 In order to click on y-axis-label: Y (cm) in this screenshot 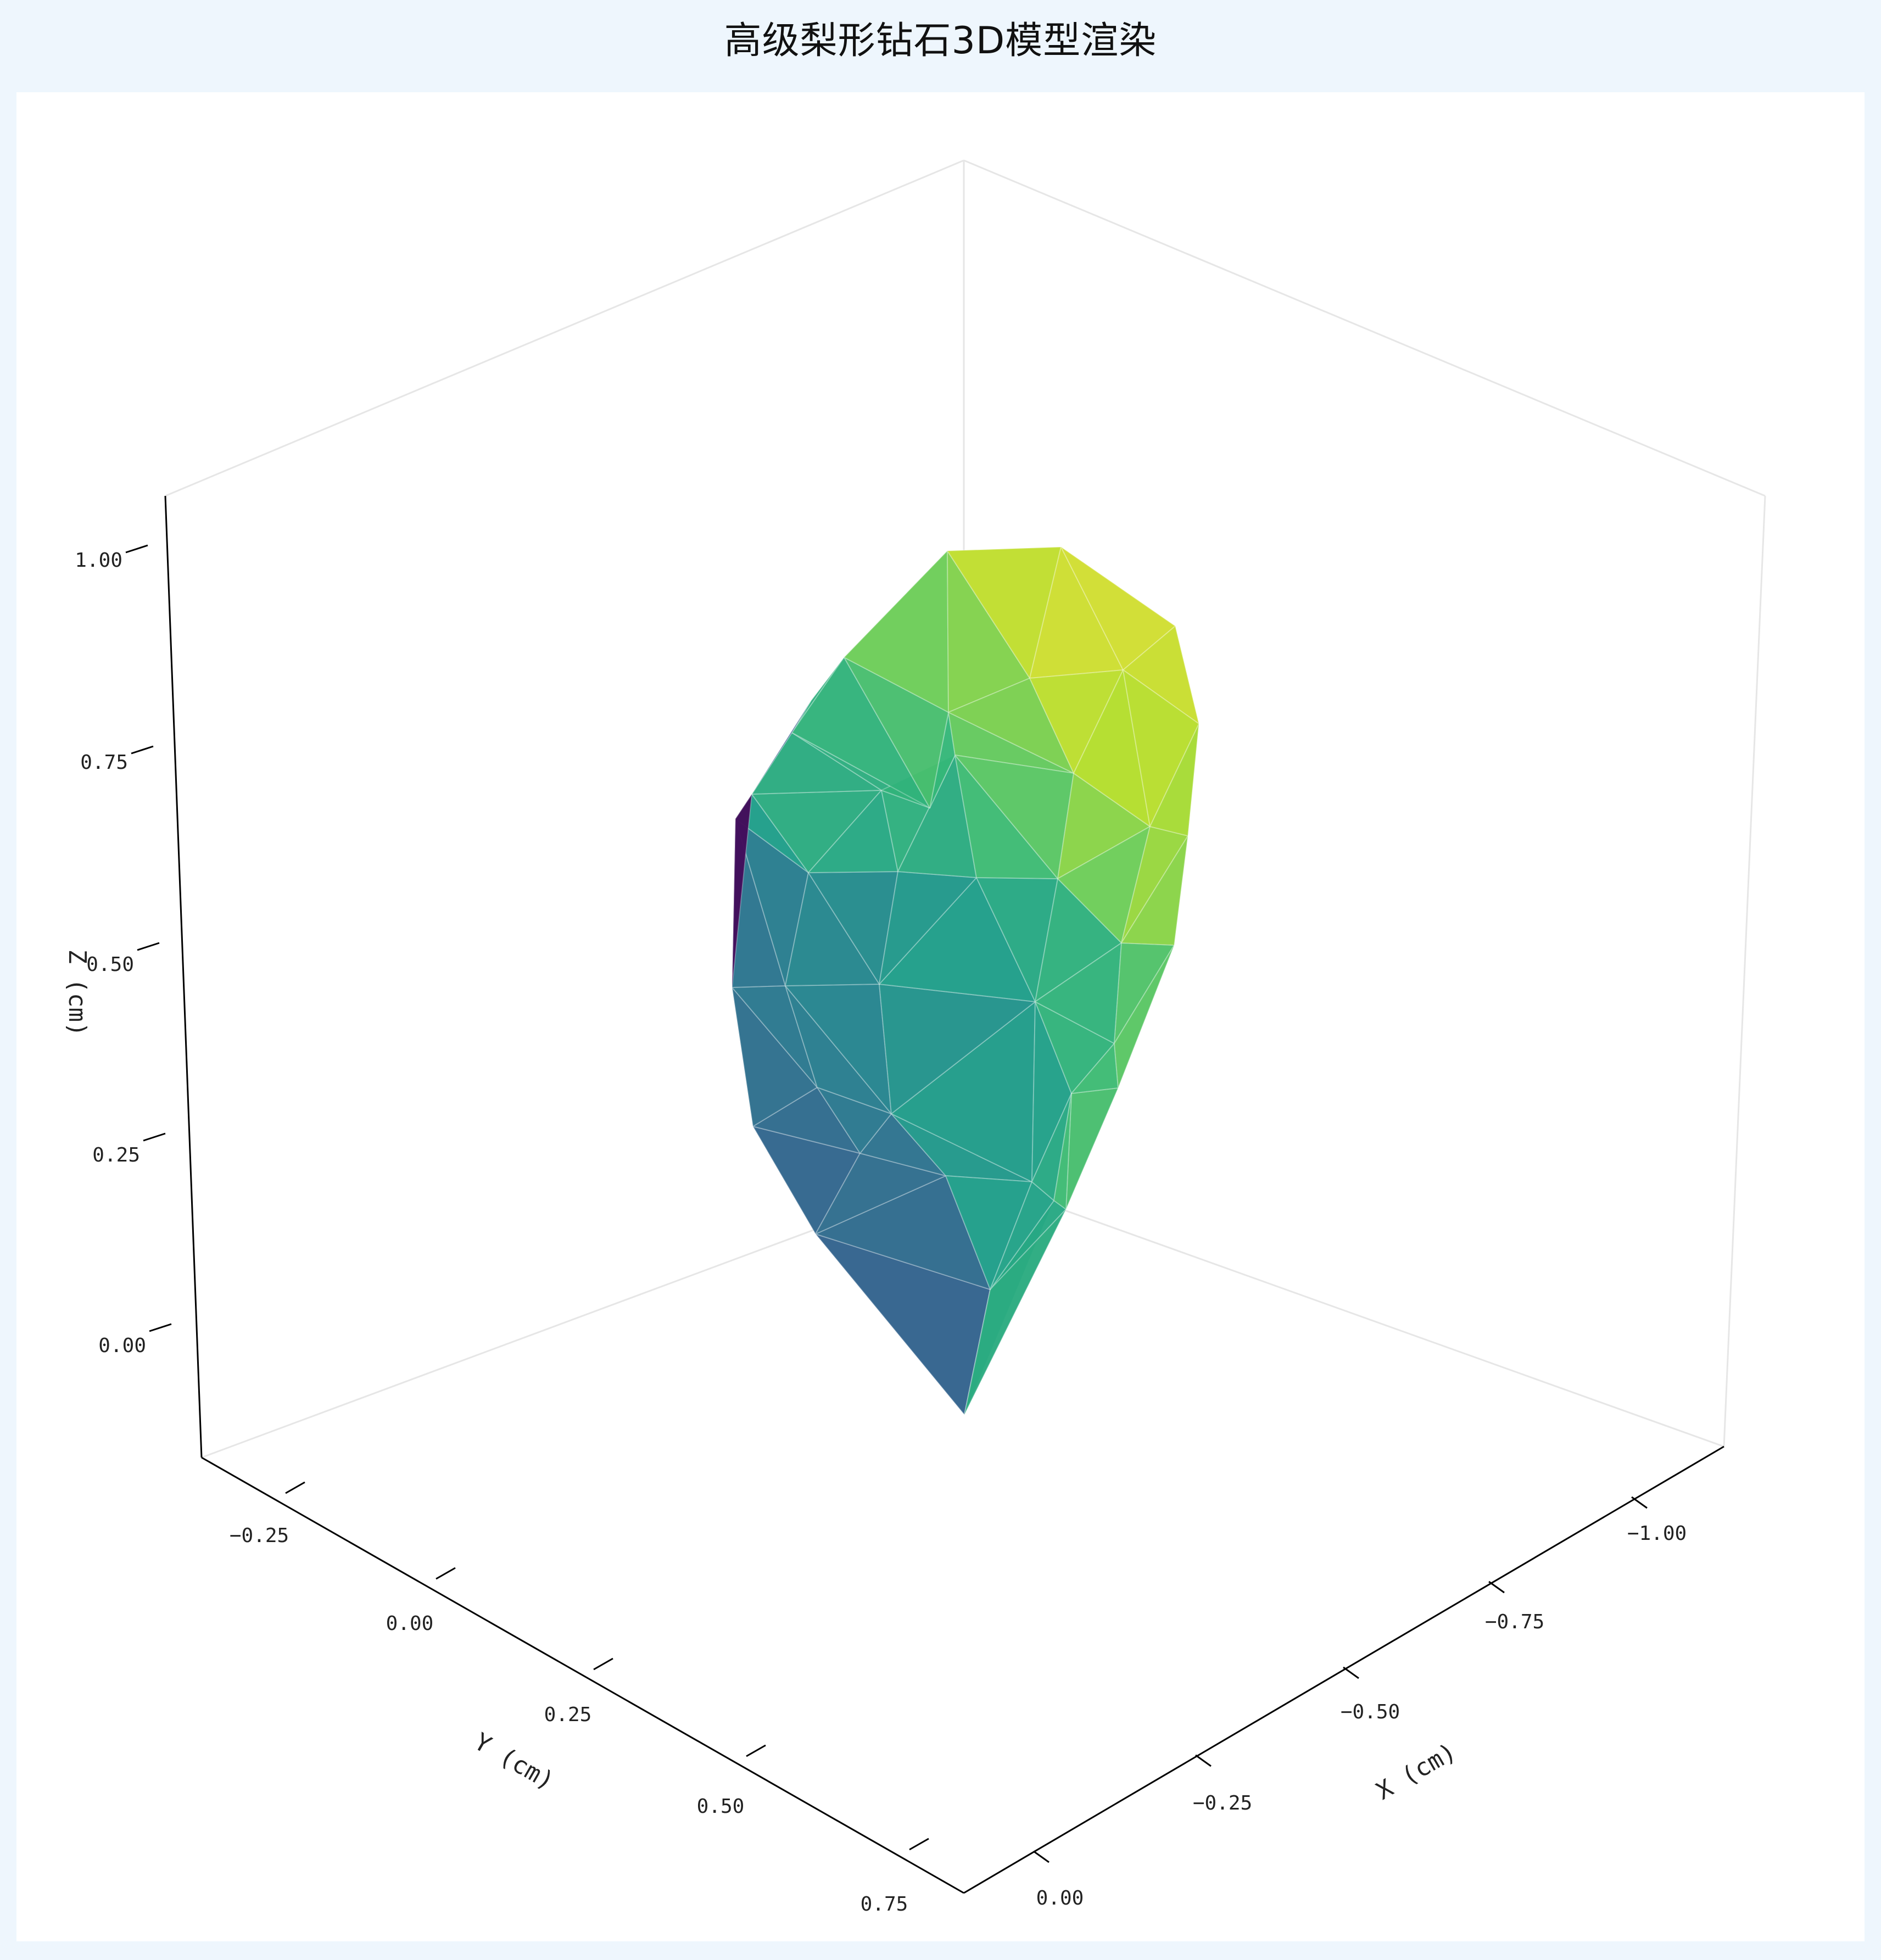, I will do `click(514, 1762)`.